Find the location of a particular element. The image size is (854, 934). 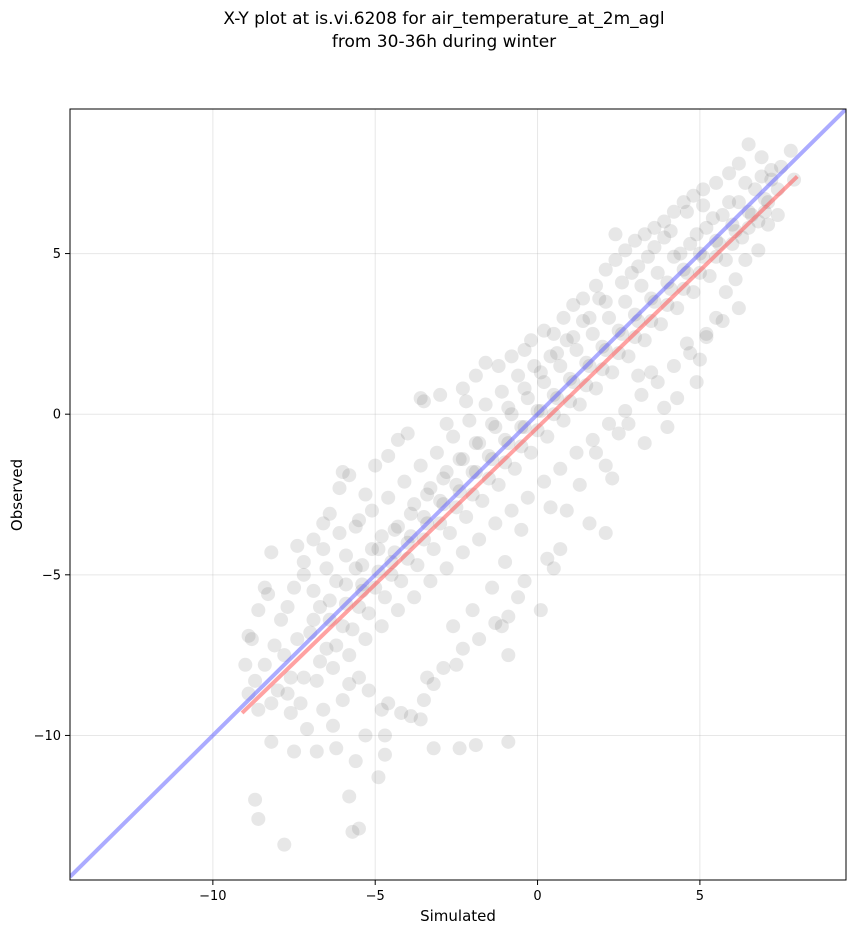

x-axis-ticks: −10 −5 0 5 is located at coordinates (451, 892).